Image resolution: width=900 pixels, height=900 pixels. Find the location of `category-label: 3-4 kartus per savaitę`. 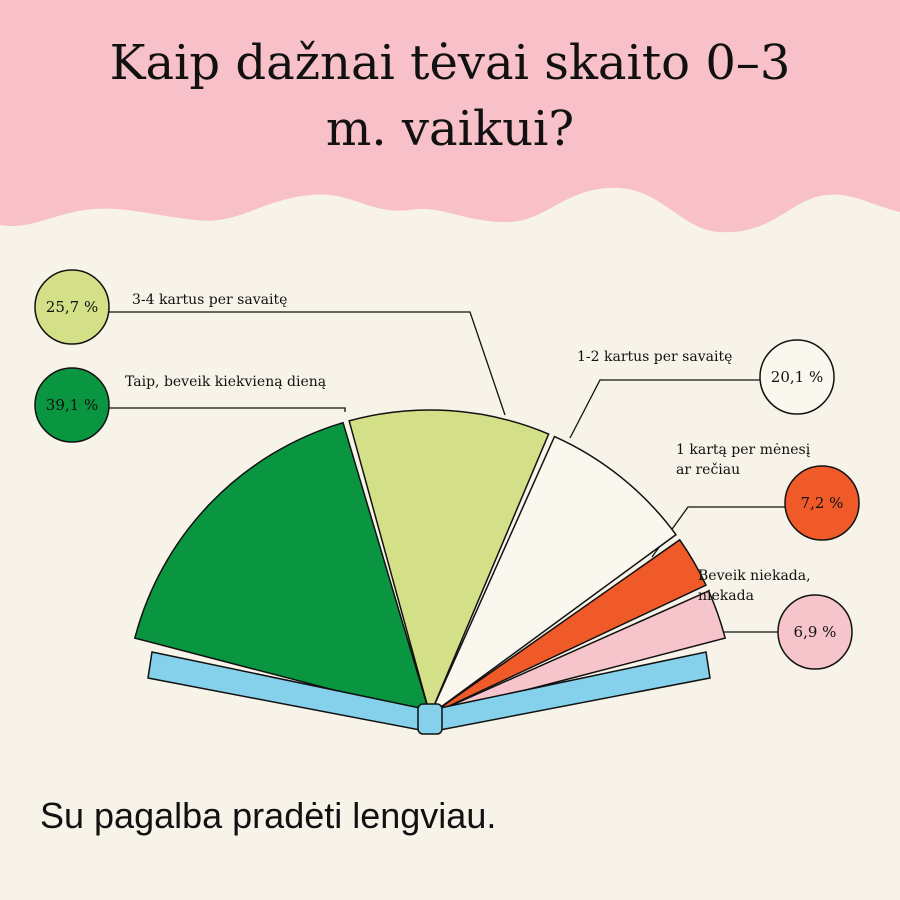

category-label: 3-4 kartus per savaitę is located at coordinates (210, 300).